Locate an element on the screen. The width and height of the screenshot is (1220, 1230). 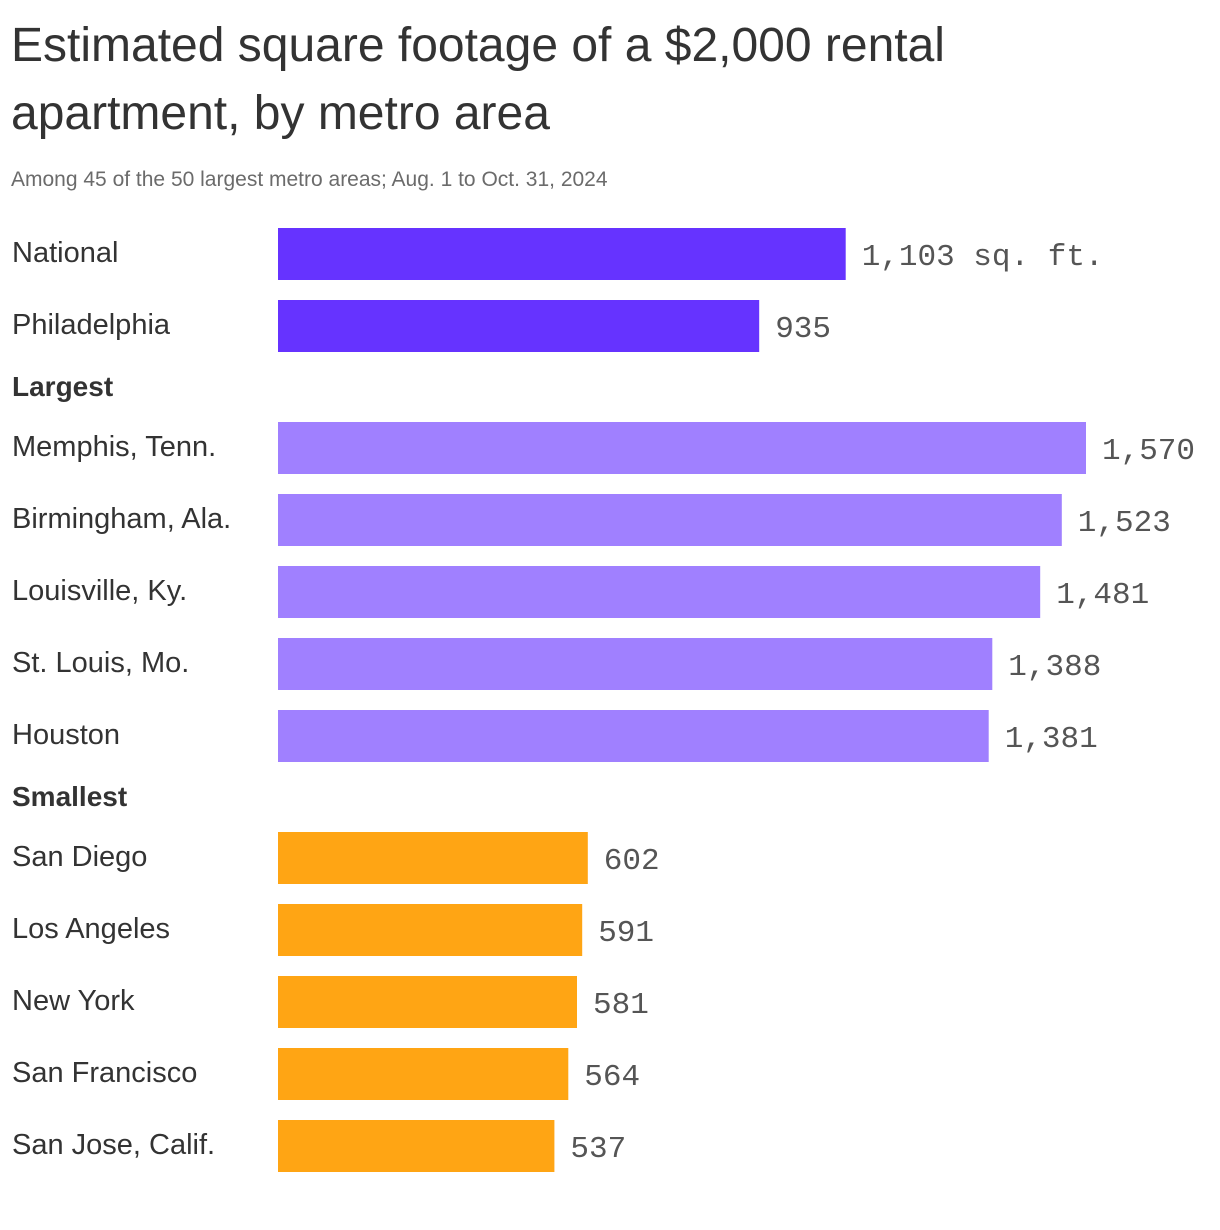
bar-birmingham-ala is located at coordinates (670, 520).